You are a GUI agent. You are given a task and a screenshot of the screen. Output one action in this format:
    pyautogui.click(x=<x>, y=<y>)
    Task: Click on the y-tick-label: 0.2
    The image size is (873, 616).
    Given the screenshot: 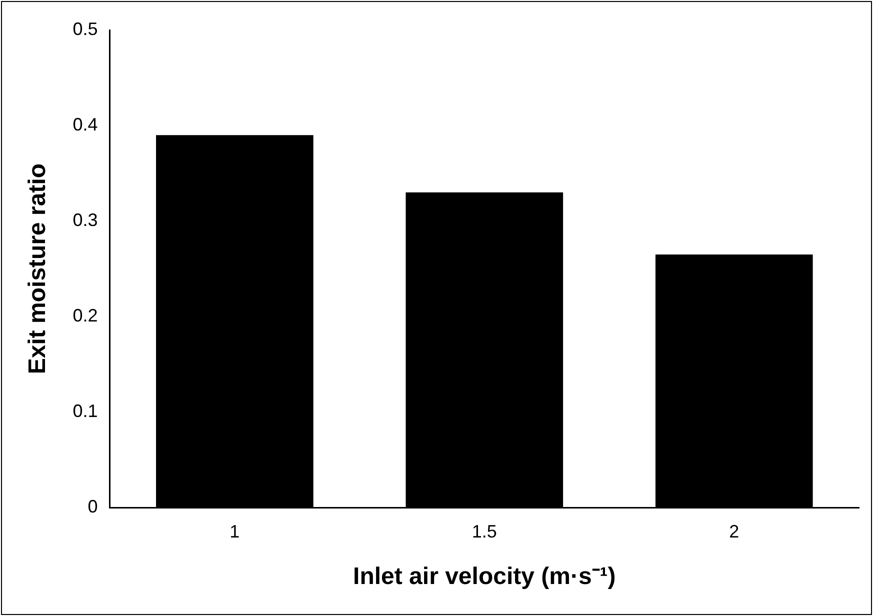 What is the action you would take?
    pyautogui.click(x=85, y=316)
    